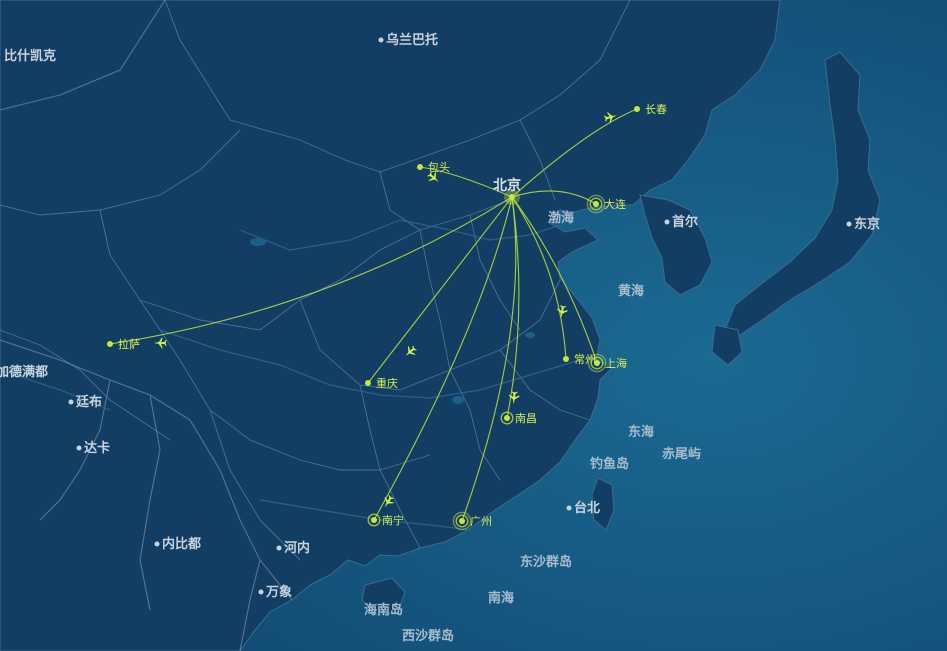 The width and height of the screenshot is (947, 651). Describe the element at coordinates (97, 448) in the screenshot. I see `base-label: 达卡` at that location.